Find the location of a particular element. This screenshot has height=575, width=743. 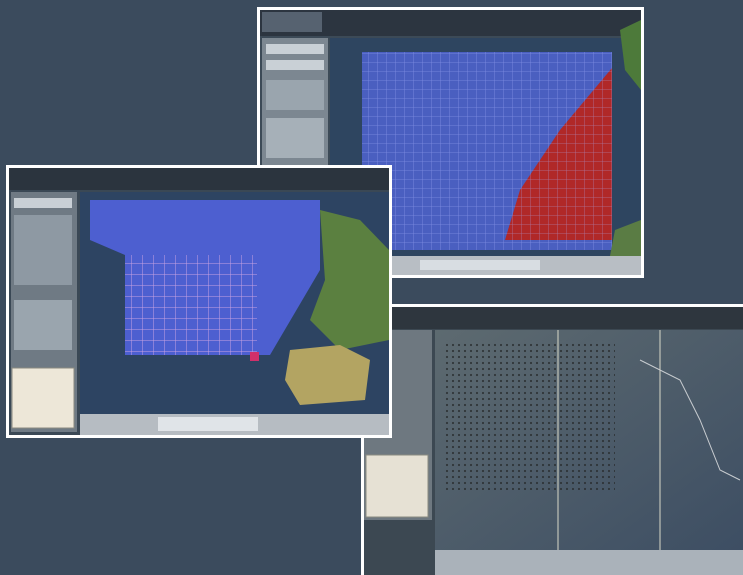

map-marker is located at coordinates (254, 356).